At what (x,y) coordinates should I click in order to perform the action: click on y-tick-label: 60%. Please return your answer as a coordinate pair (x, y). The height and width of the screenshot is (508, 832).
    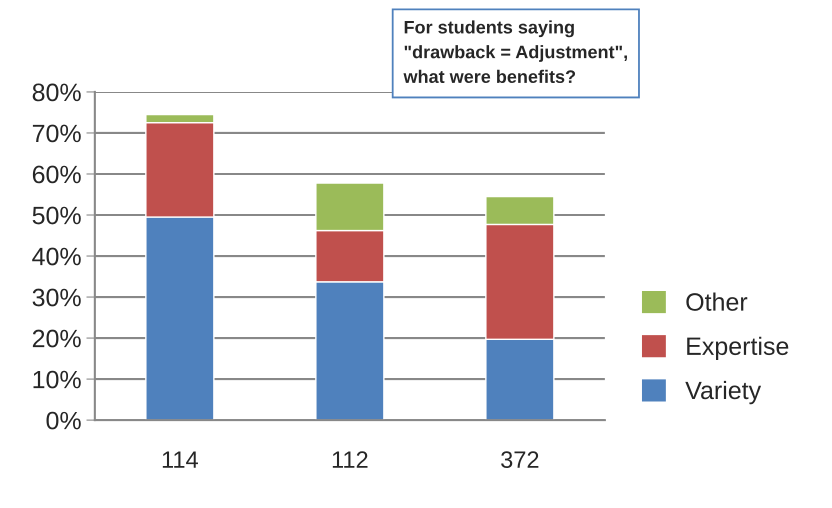
    Looking at the image, I should click on (56, 175).